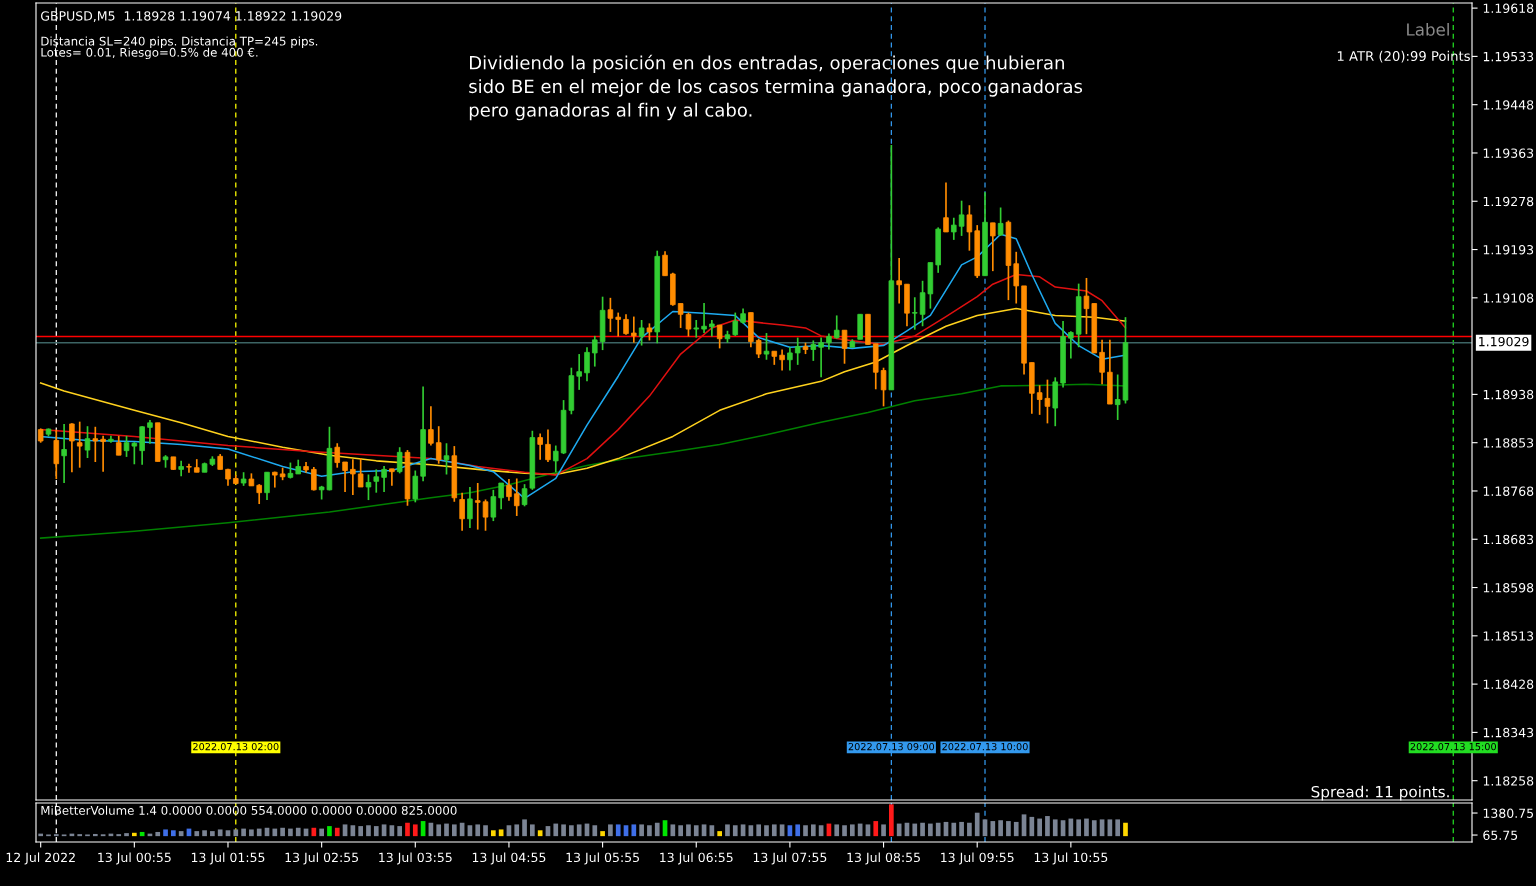  Describe the element at coordinates (179, 42) in the screenshot. I see `annotation: Distancia SL=240 pips. Distancia TP=245 pips.` at that location.